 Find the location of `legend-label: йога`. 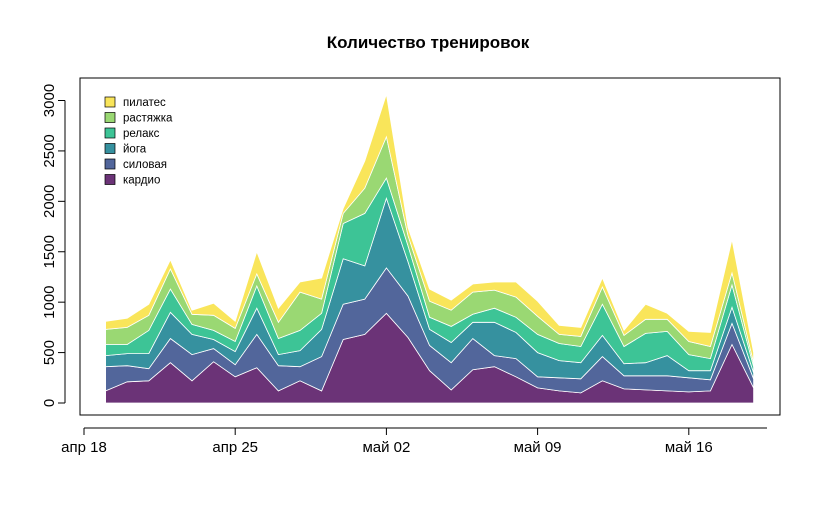

legend-label: йога is located at coordinates (135, 150).